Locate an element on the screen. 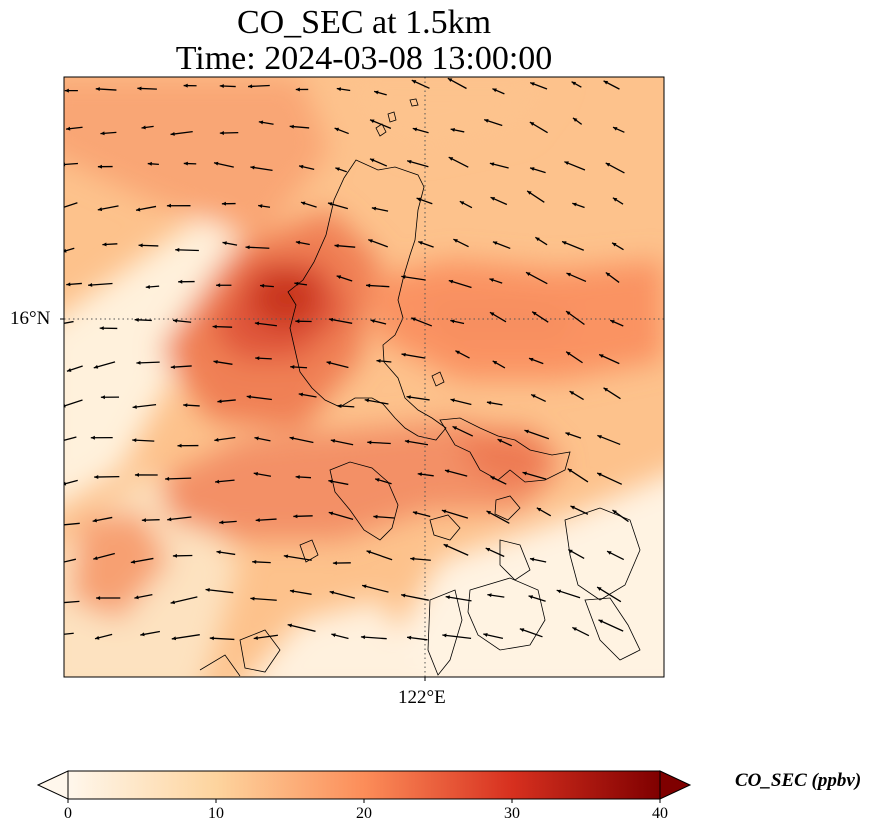 The image size is (883, 836). colorbar-label: CO_SEC (ppbv) is located at coordinates (798, 780).